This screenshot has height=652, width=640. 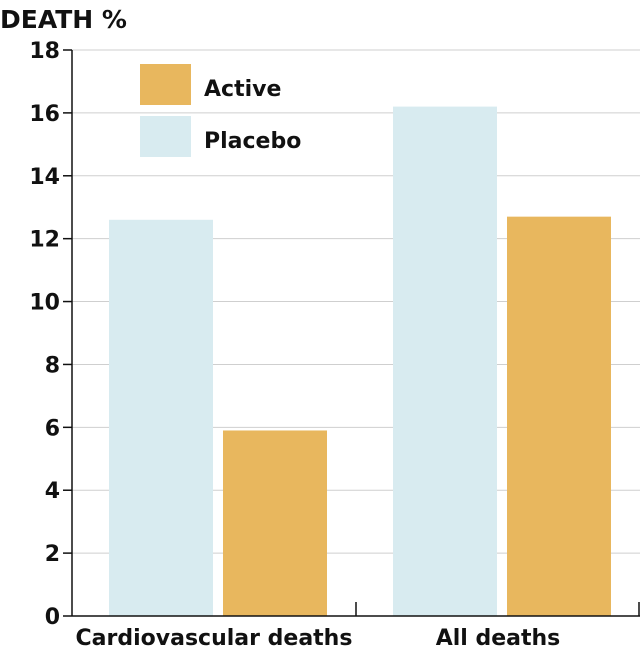 I want to click on y-tick-label: 10, so click(x=44, y=303).